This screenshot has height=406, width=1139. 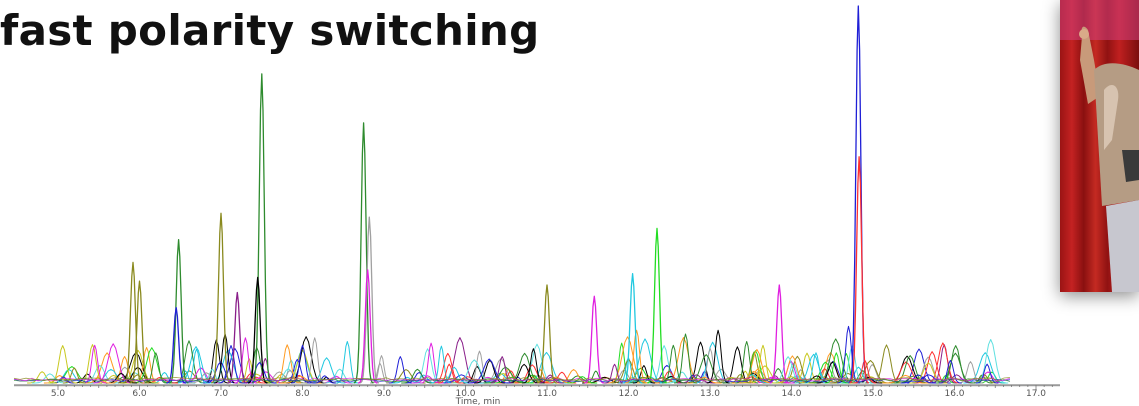 I want to click on x-tick-label: 14.0, so click(x=791, y=394).